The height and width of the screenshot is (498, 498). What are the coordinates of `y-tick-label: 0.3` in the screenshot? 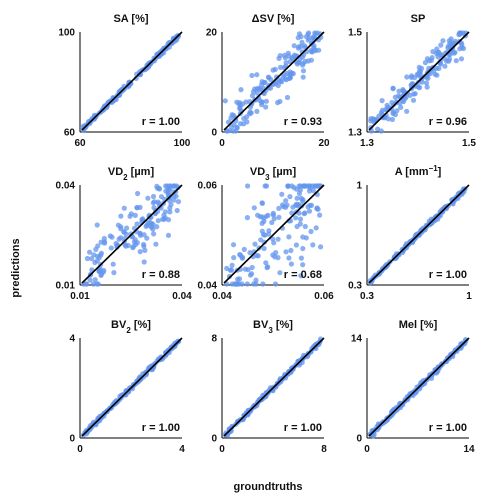 It's located at (355, 286).